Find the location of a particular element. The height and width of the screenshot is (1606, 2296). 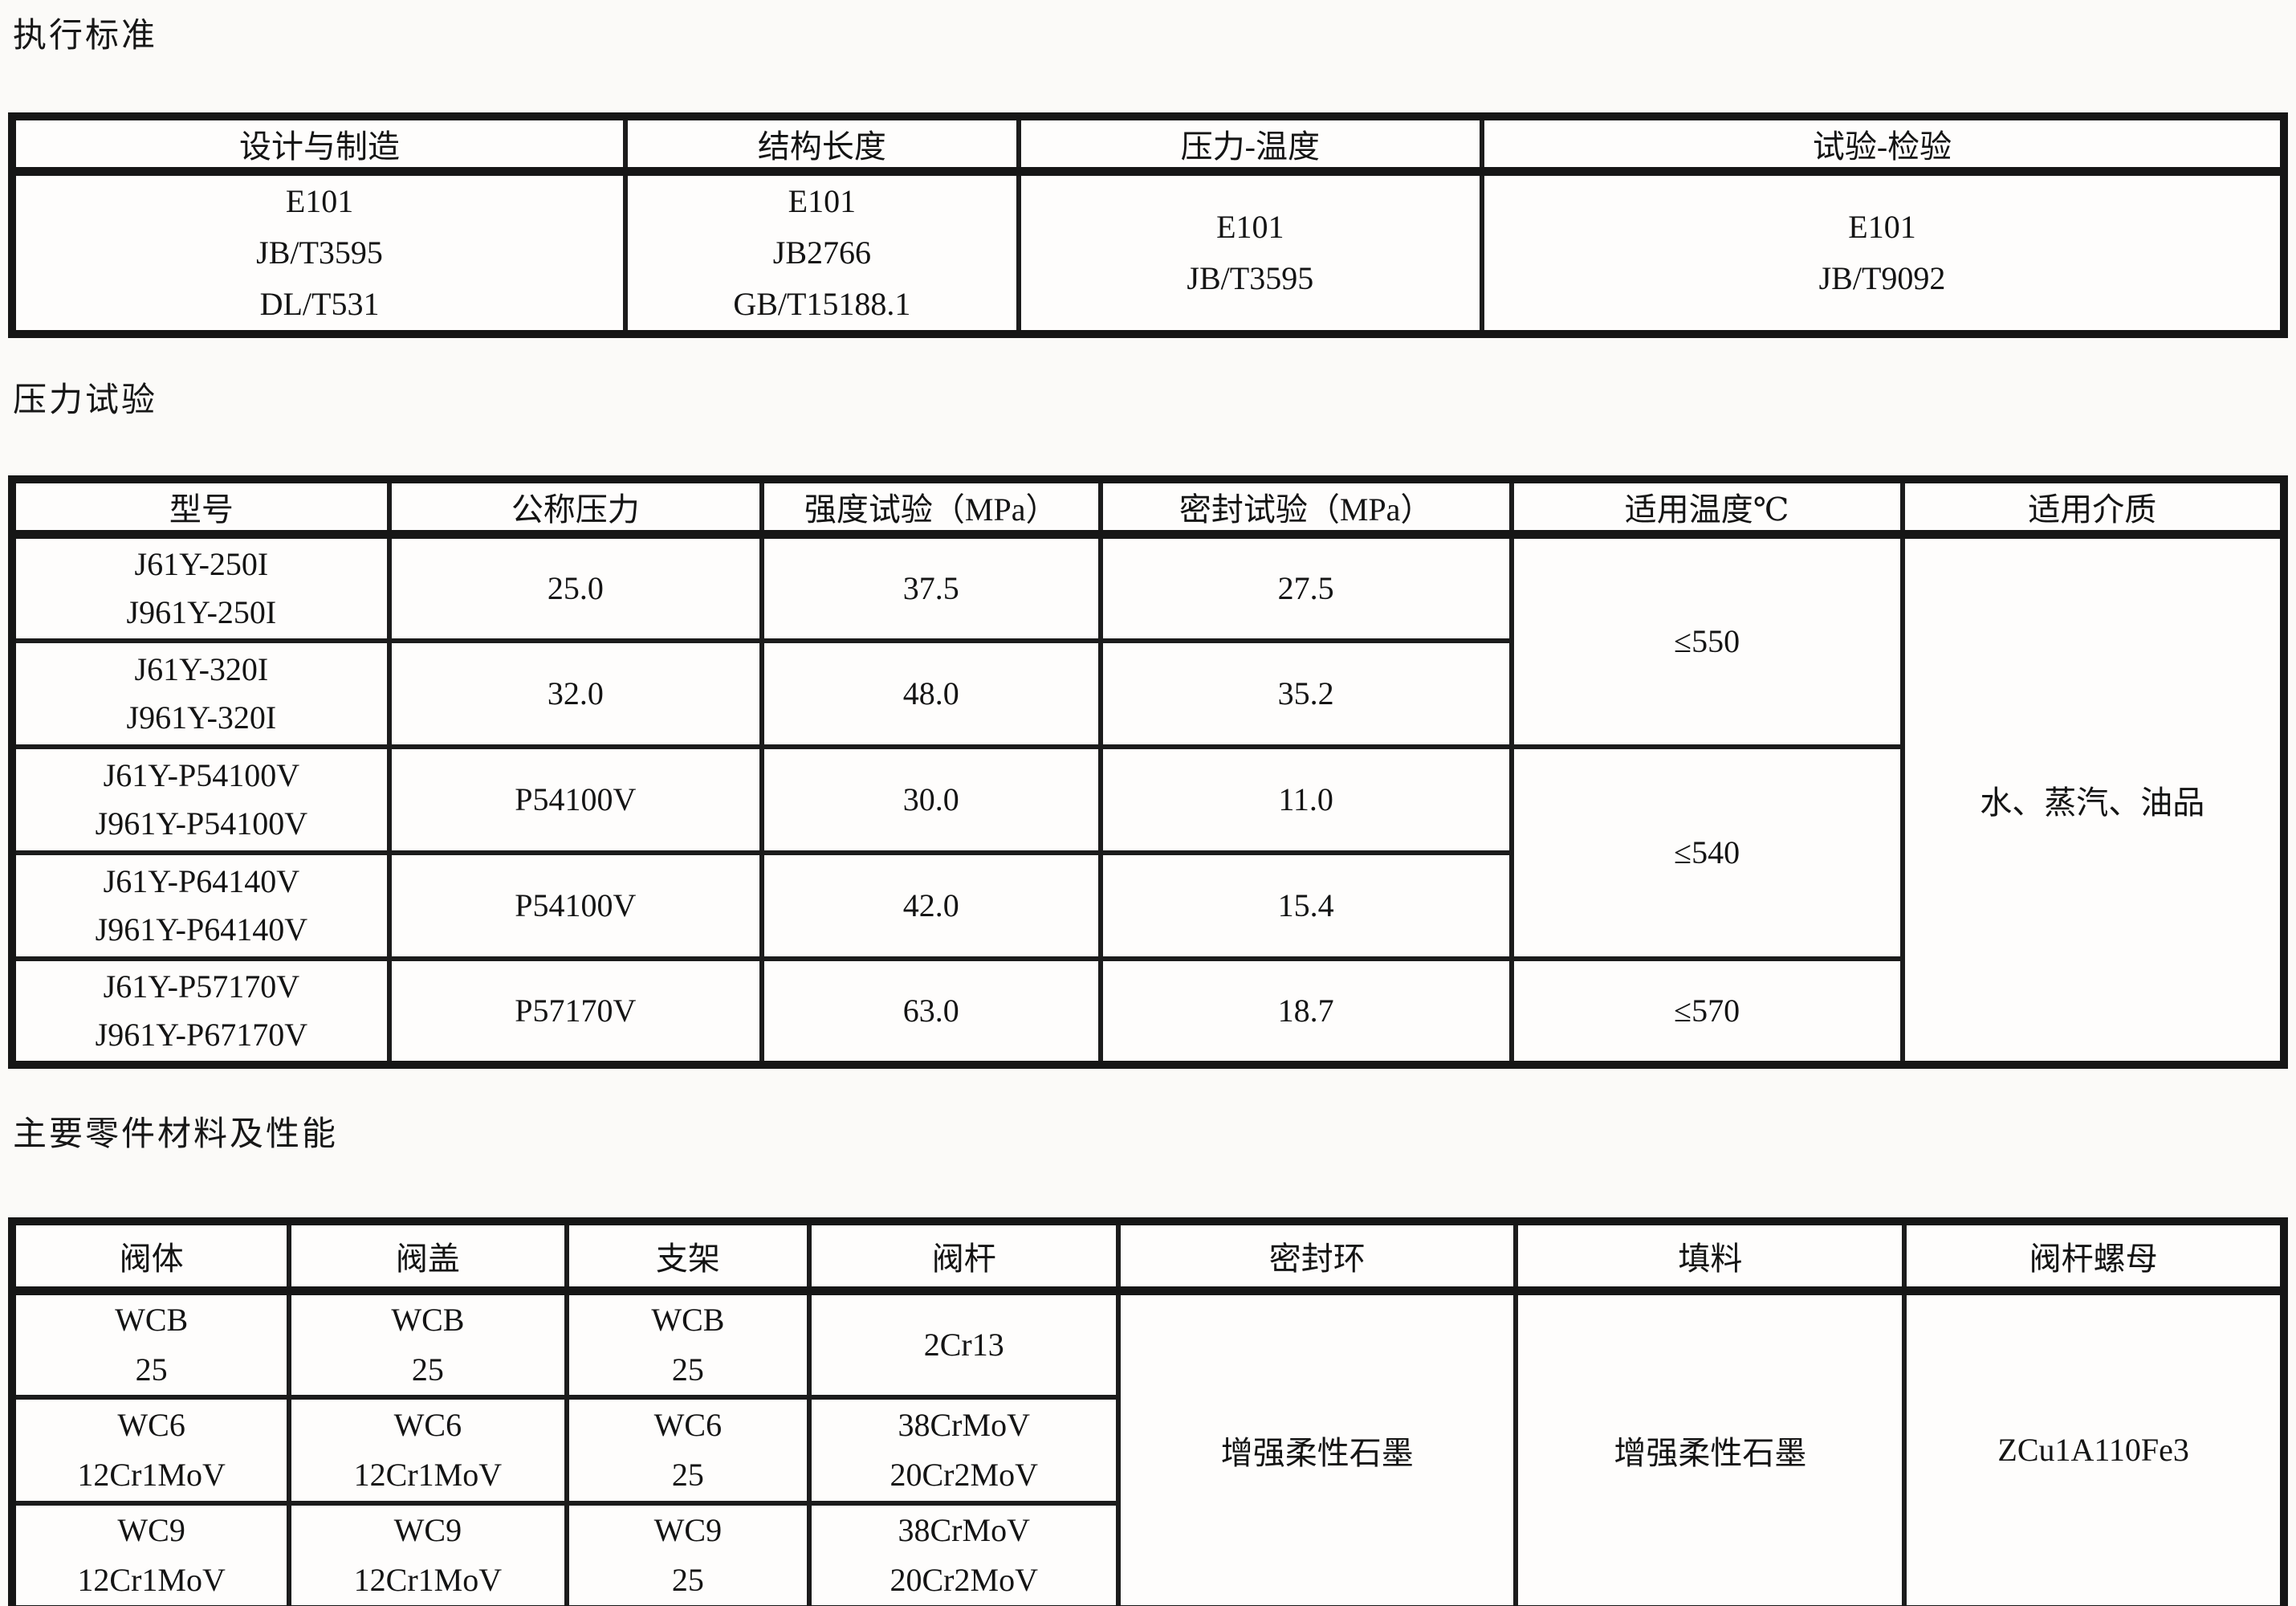

nominal-pressure-cell: 25.0 is located at coordinates (575, 588).